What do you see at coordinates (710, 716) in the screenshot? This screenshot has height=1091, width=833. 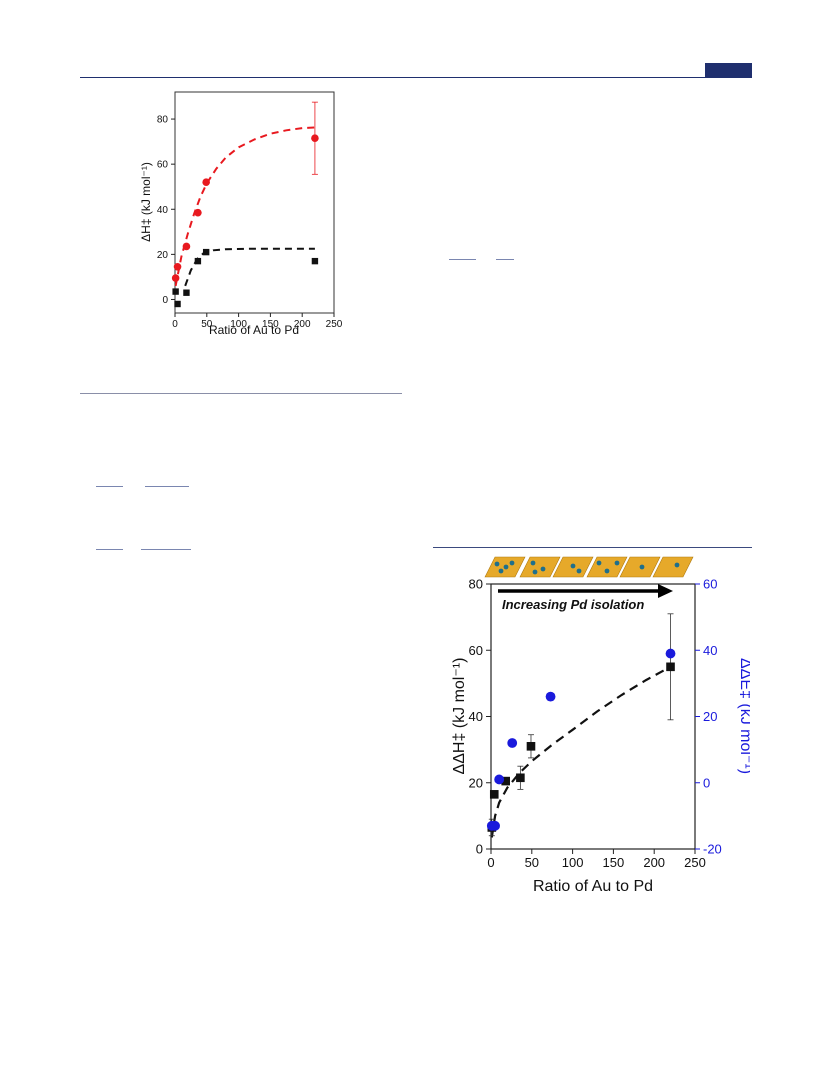 I see `y2-tick-label: 20` at bounding box center [710, 716].